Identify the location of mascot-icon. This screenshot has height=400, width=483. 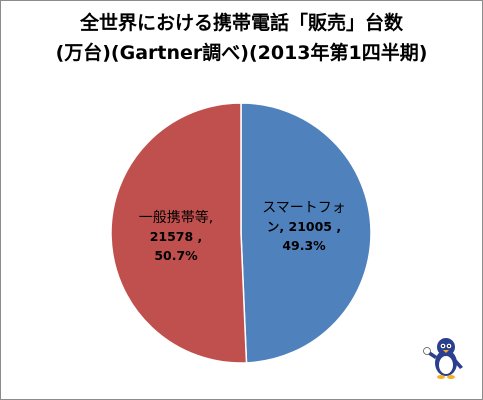
(443, 358).